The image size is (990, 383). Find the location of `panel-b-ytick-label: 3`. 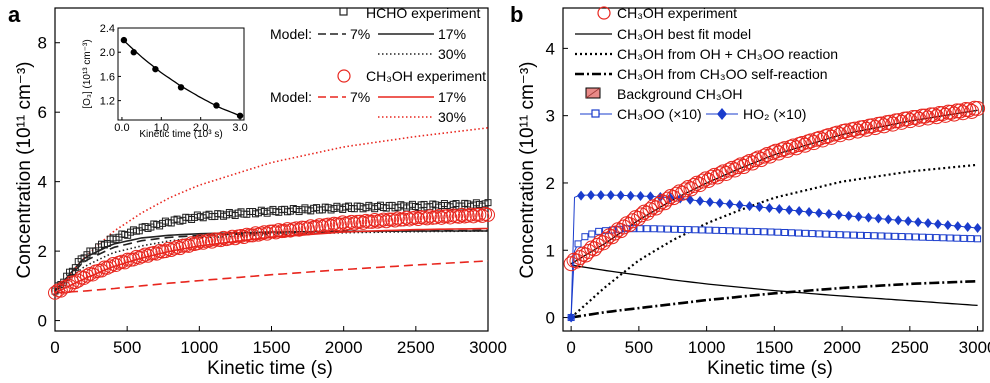

panel-b-ytick-label: 3 is located at coordinates (550, 116).